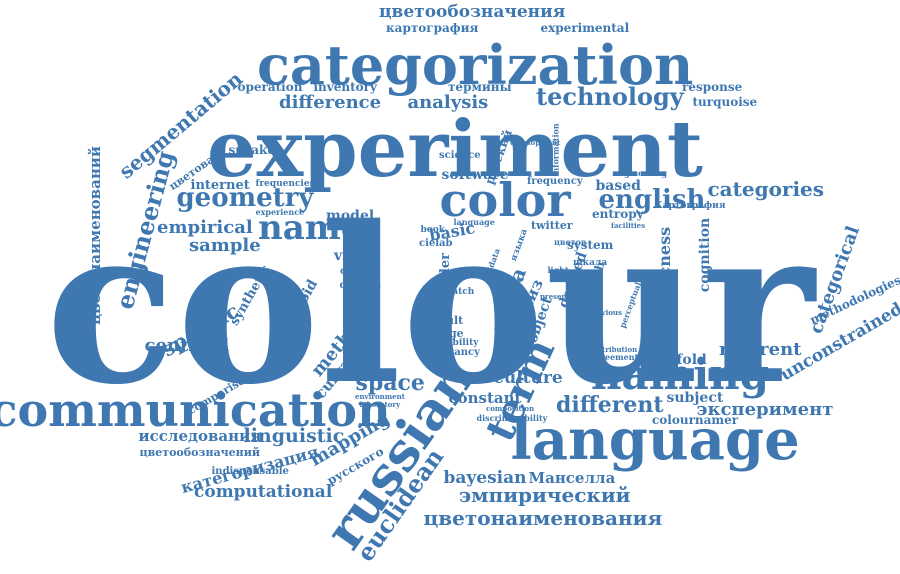 This screenshot has width=900, height=574. I want to click on word-linguistic: linguistic, so click(294, 435).